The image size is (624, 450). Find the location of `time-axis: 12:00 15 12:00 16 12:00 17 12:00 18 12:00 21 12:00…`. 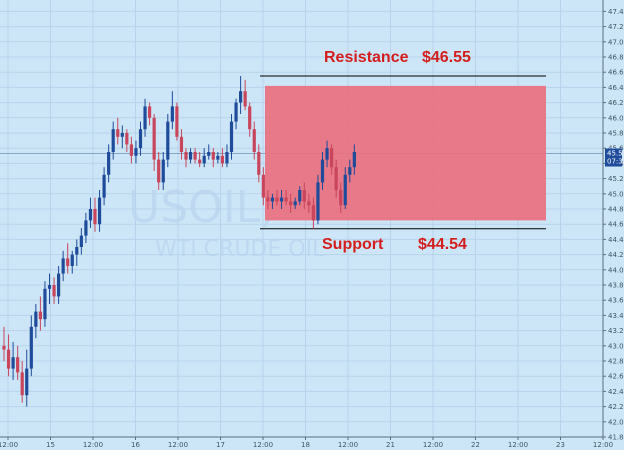

time-axis: 12:00 15 12:00 16 12:00 17 12:00 18 12:00 21 12:00… is located at coordinates (306, 442).